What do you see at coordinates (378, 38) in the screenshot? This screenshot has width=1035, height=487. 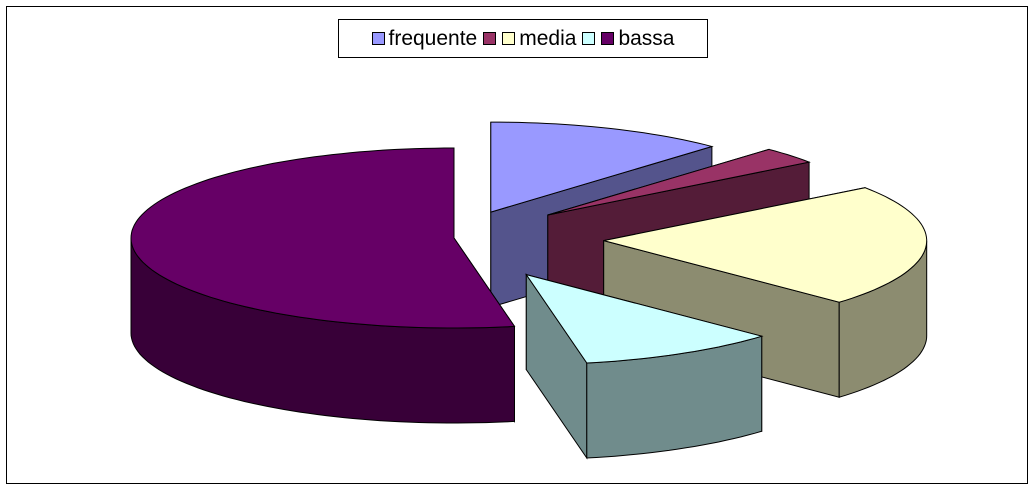 I see `legend-swatch-frequente` at bounding box center [378, 38].